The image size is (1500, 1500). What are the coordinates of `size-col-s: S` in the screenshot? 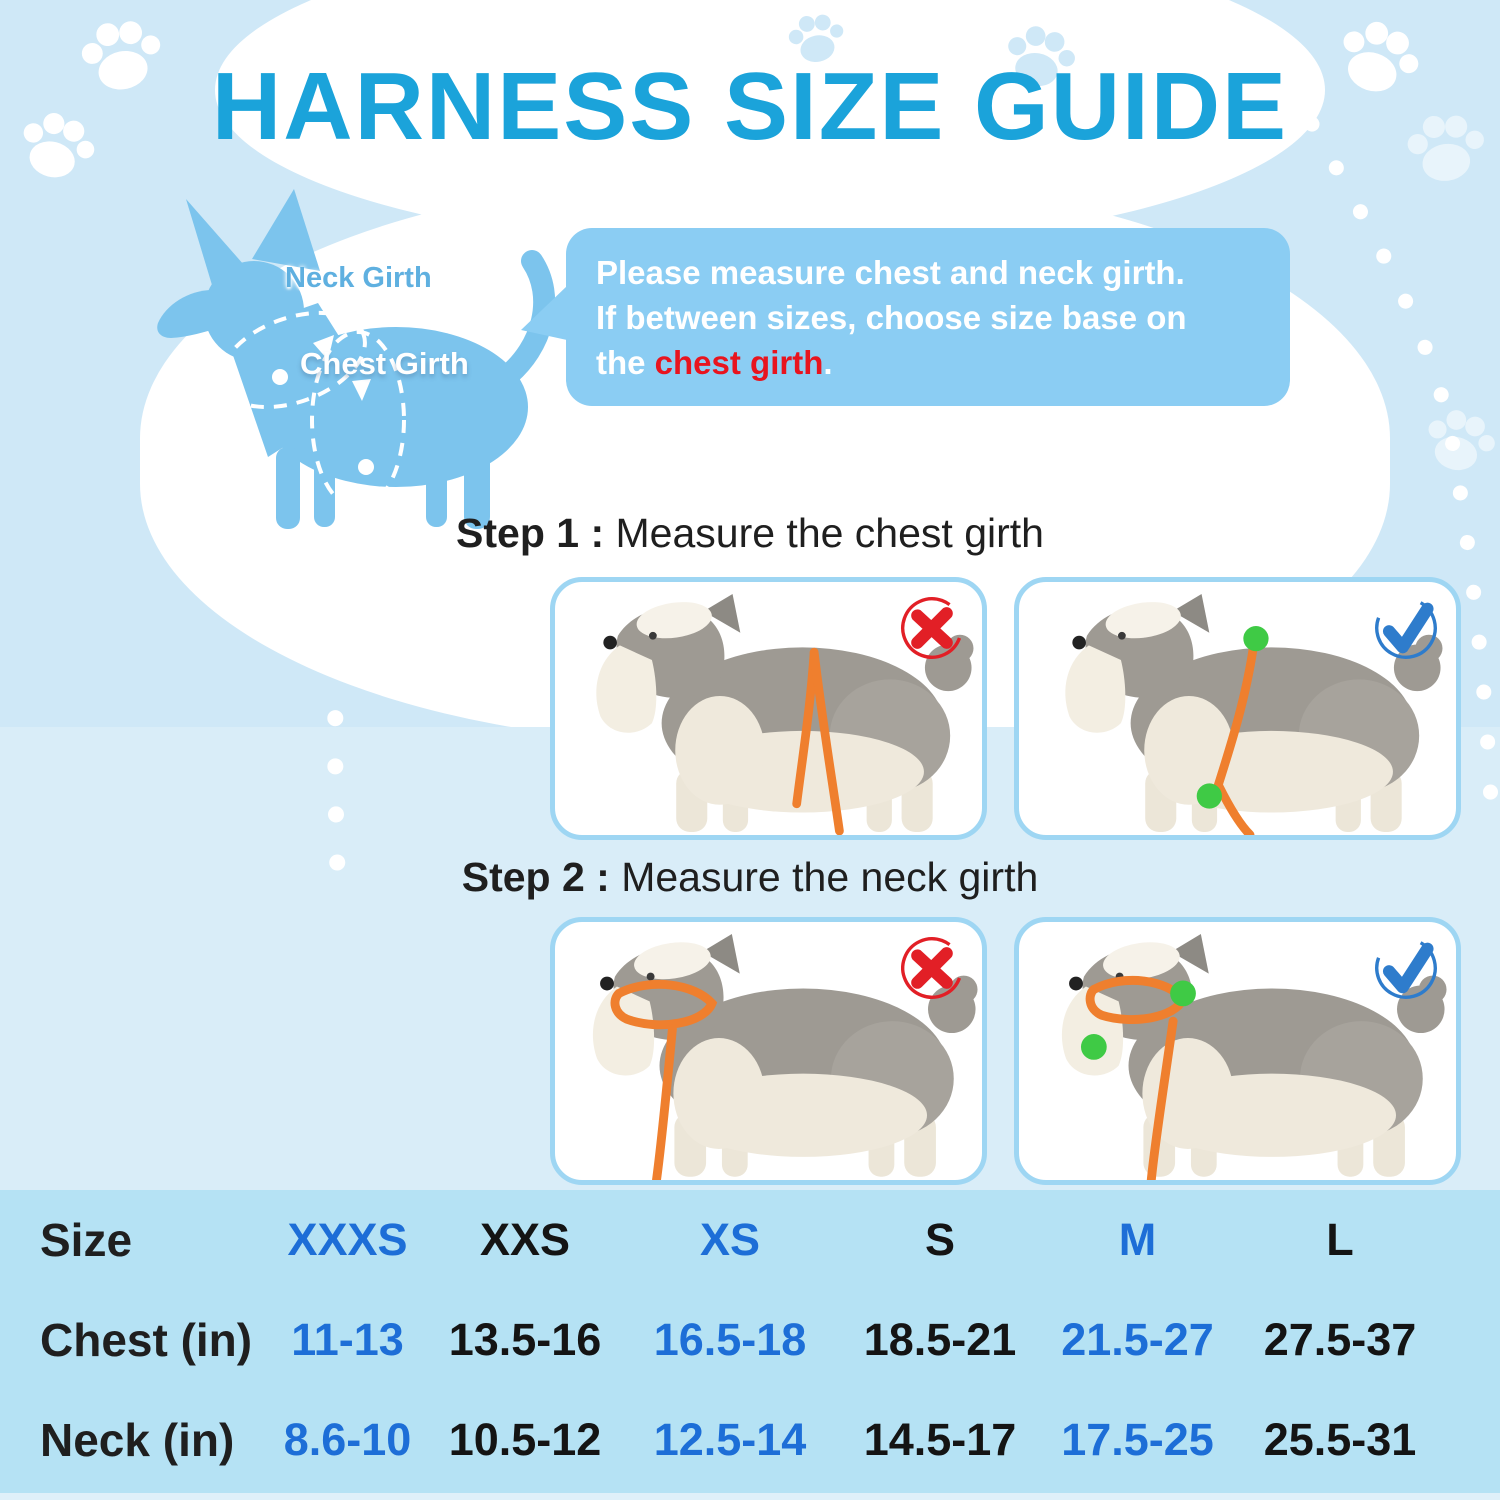 It's located at (939, 1239).